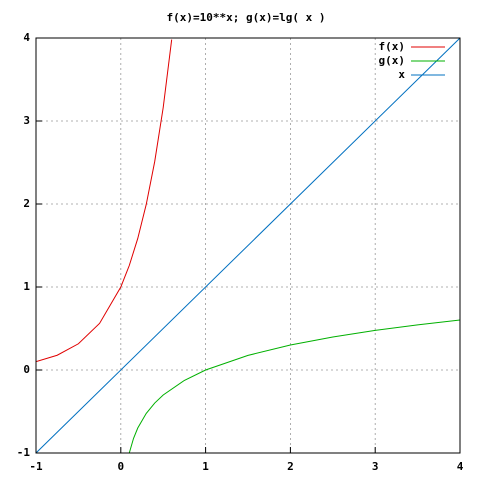 The height and width of the screenshot is (480, 480). I want to click on y-tick-label: 2, so click(26, 203).